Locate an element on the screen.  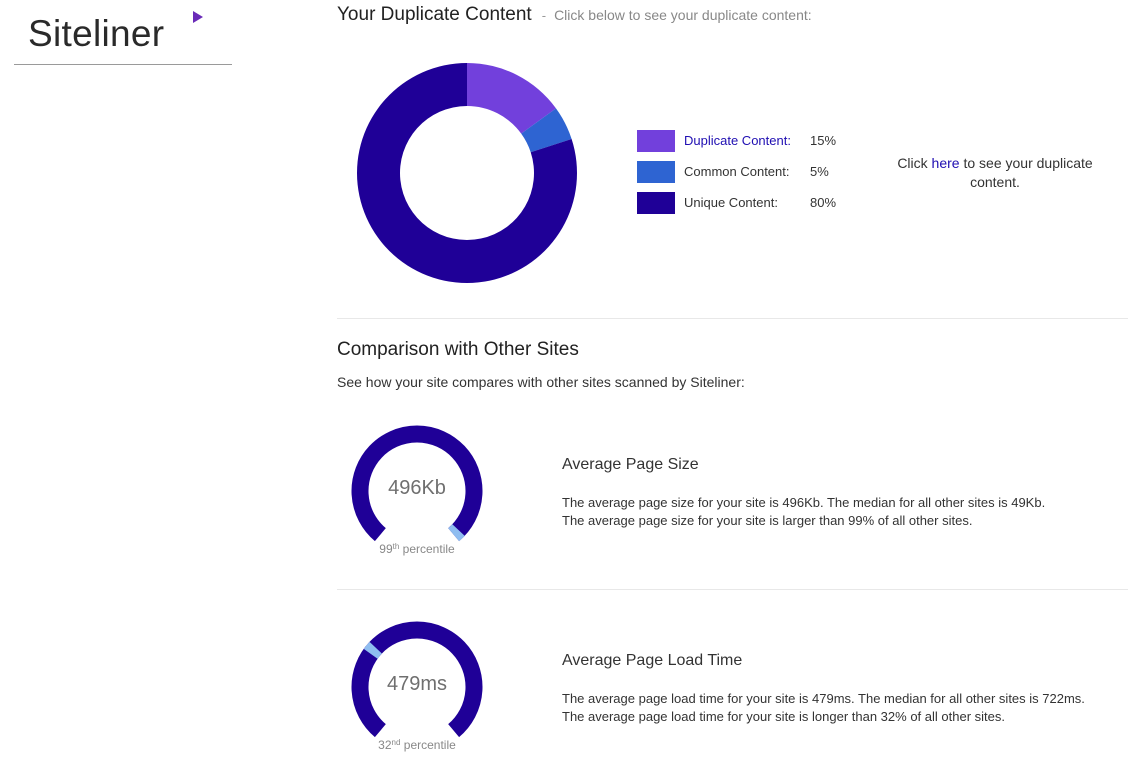
page-size-gauge: 496Kb 99th percentile is located at coordinates (417, 494).